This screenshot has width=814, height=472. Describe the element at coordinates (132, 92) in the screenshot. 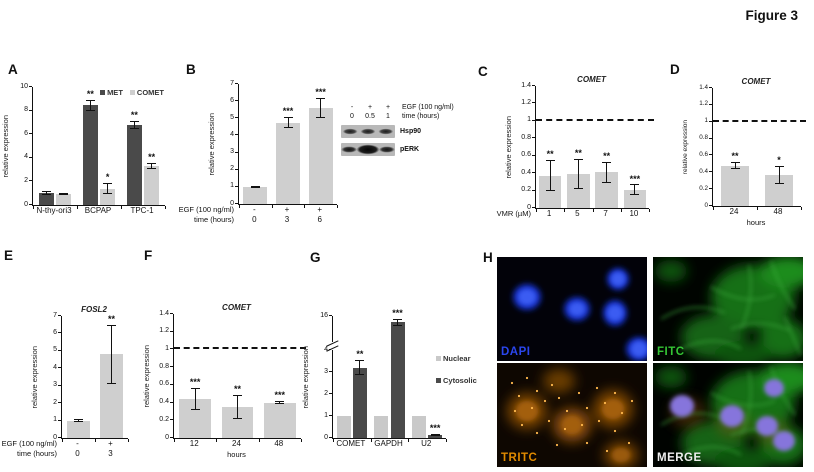

I see `legend-swatch` at that location.